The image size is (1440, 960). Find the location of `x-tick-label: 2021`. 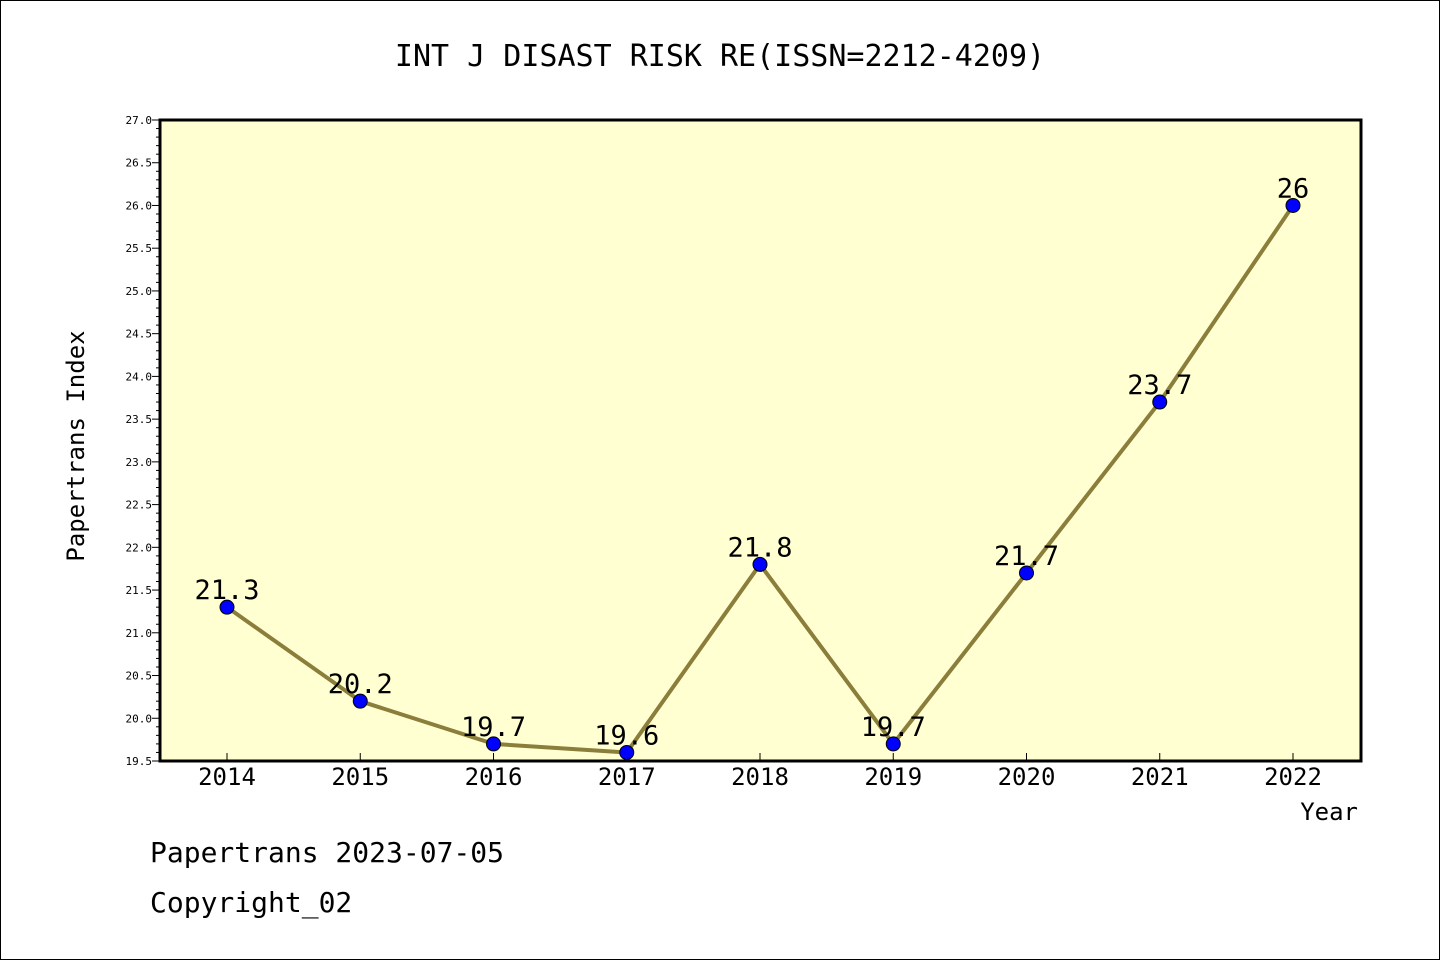

x-tick-label: 2021 is located at coordinates (1160, 777).